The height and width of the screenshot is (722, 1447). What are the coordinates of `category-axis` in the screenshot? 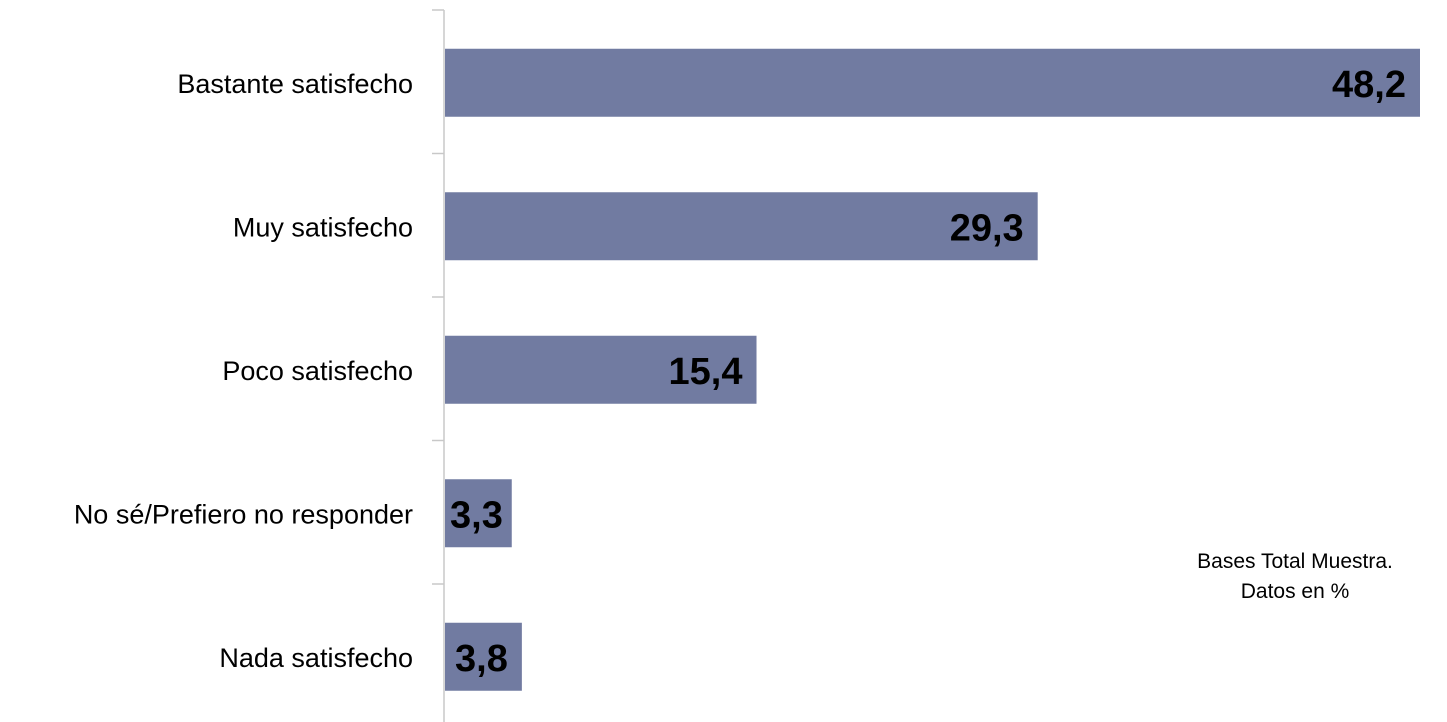 It's located at (438, 365).